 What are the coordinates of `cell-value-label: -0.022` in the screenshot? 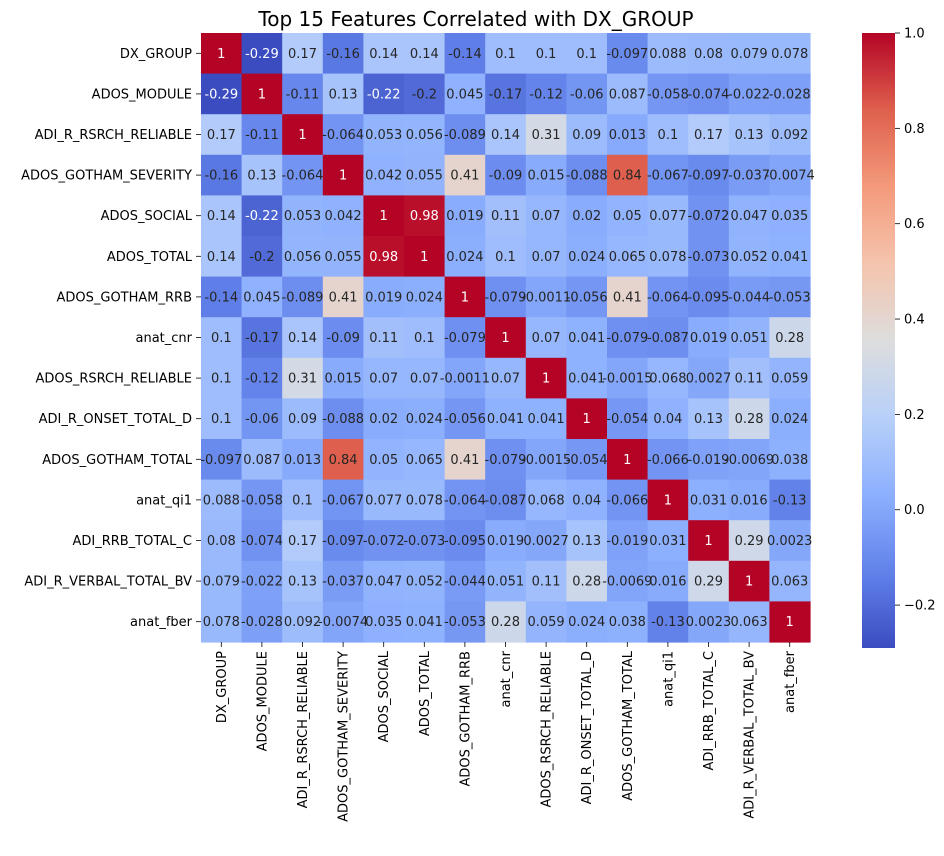 It's located at (262, 582).